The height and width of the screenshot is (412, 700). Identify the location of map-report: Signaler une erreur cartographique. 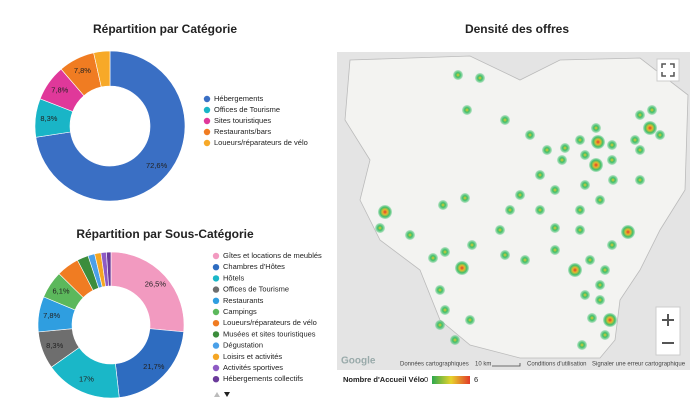
(639, 365).